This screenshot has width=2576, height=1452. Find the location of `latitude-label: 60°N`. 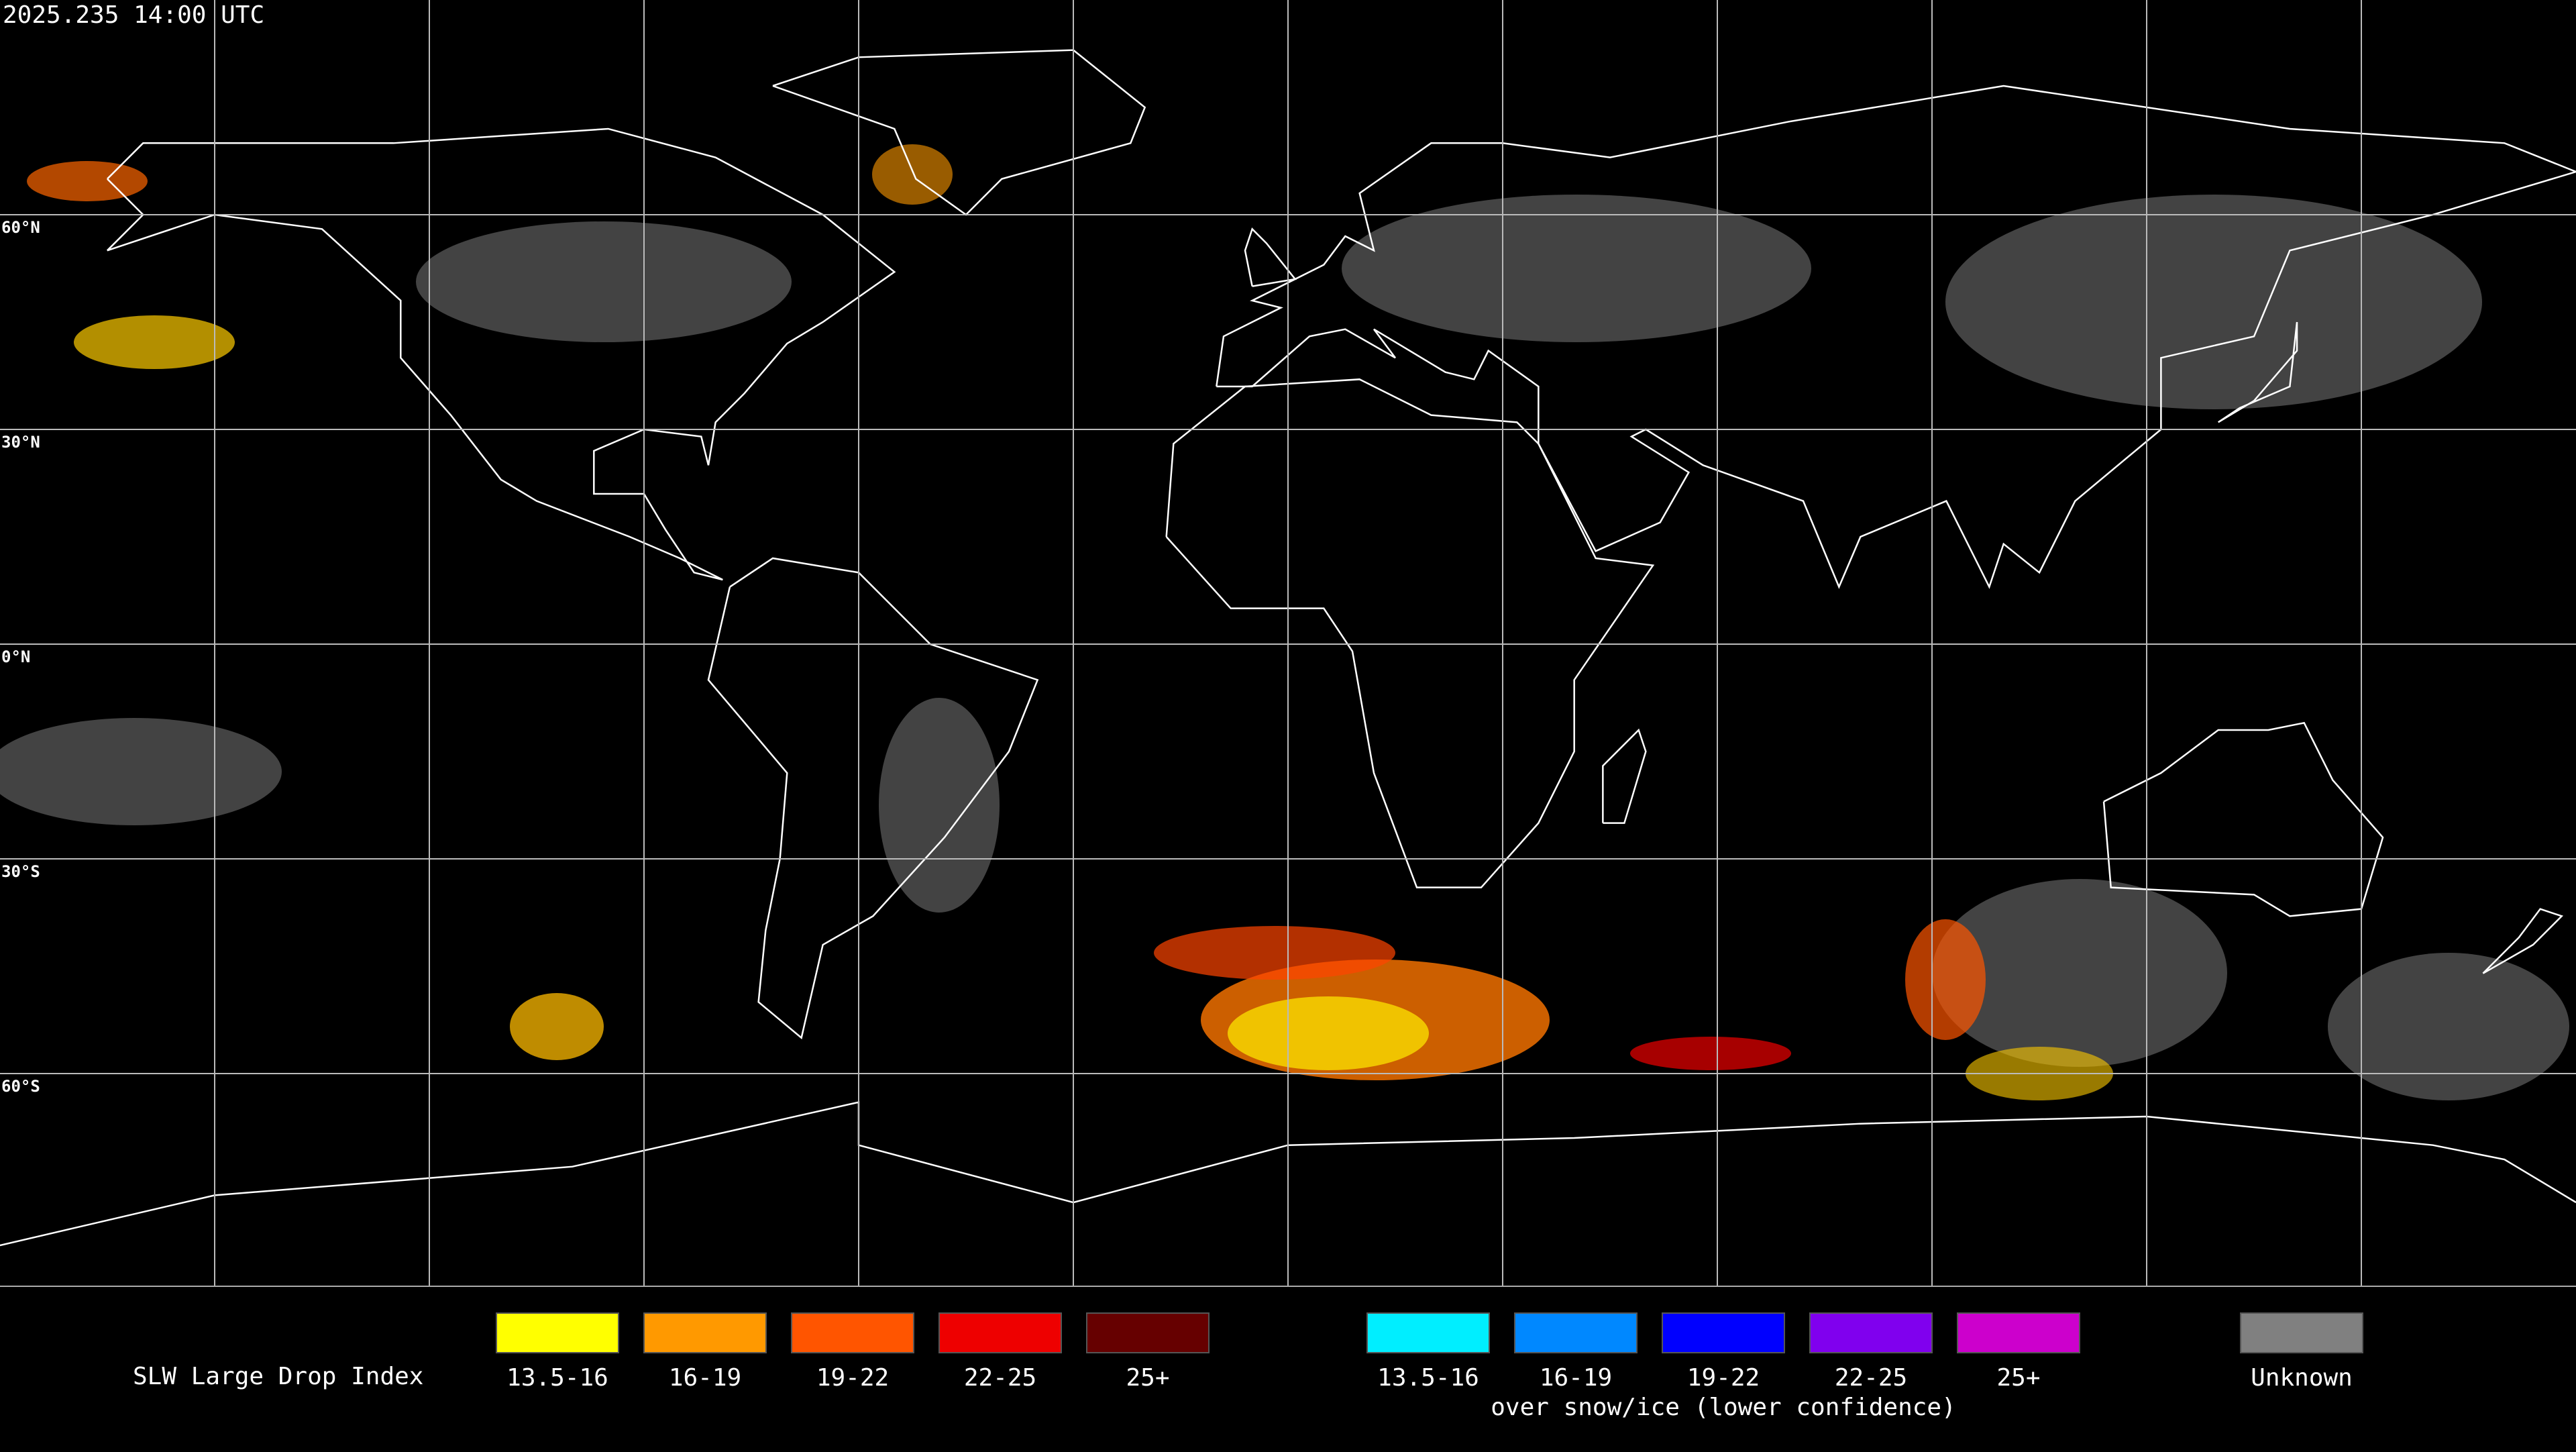

latitude-label: 60°N is located at coordinates (20, 228).